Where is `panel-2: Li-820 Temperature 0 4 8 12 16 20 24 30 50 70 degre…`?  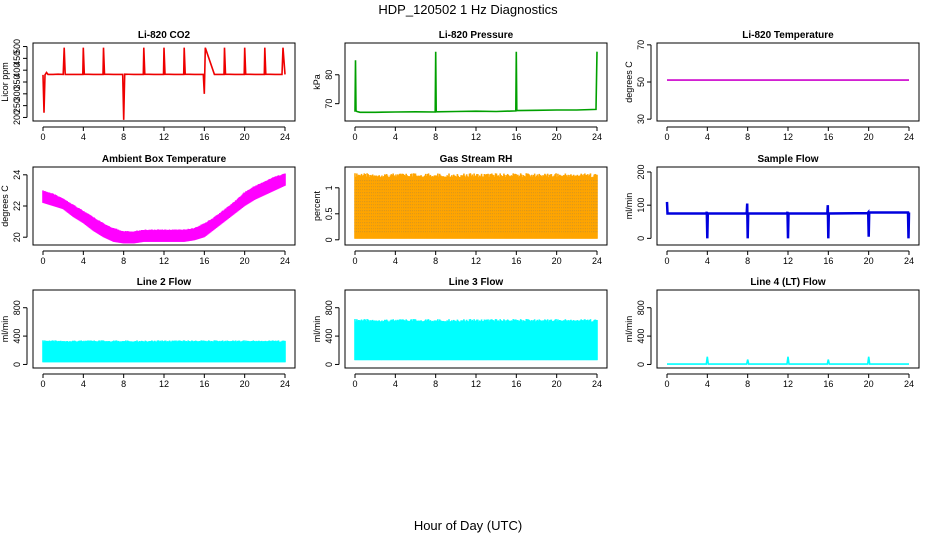
panel-2: Li-820 Temperature 0 4 8 12 16 20 24 30 50 70 degre… is located at coordinates (772, 86).